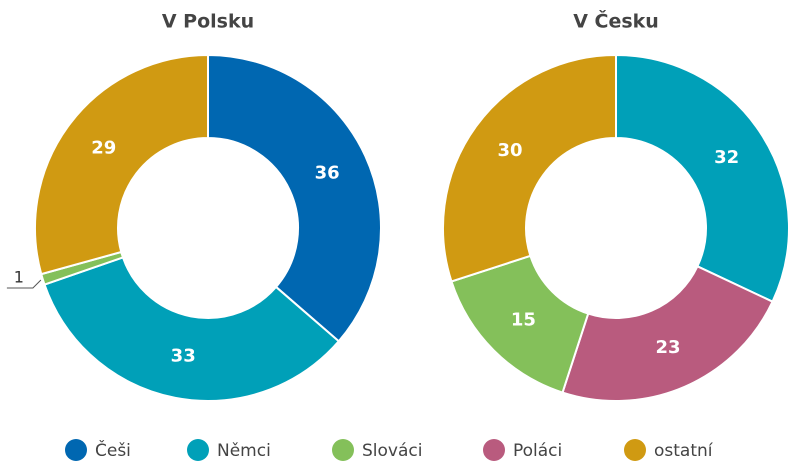  What do you see at coordinates (208, 22) in the screenshot?
I see `chart-title: V Polsku` at bounding box center [208, 22].